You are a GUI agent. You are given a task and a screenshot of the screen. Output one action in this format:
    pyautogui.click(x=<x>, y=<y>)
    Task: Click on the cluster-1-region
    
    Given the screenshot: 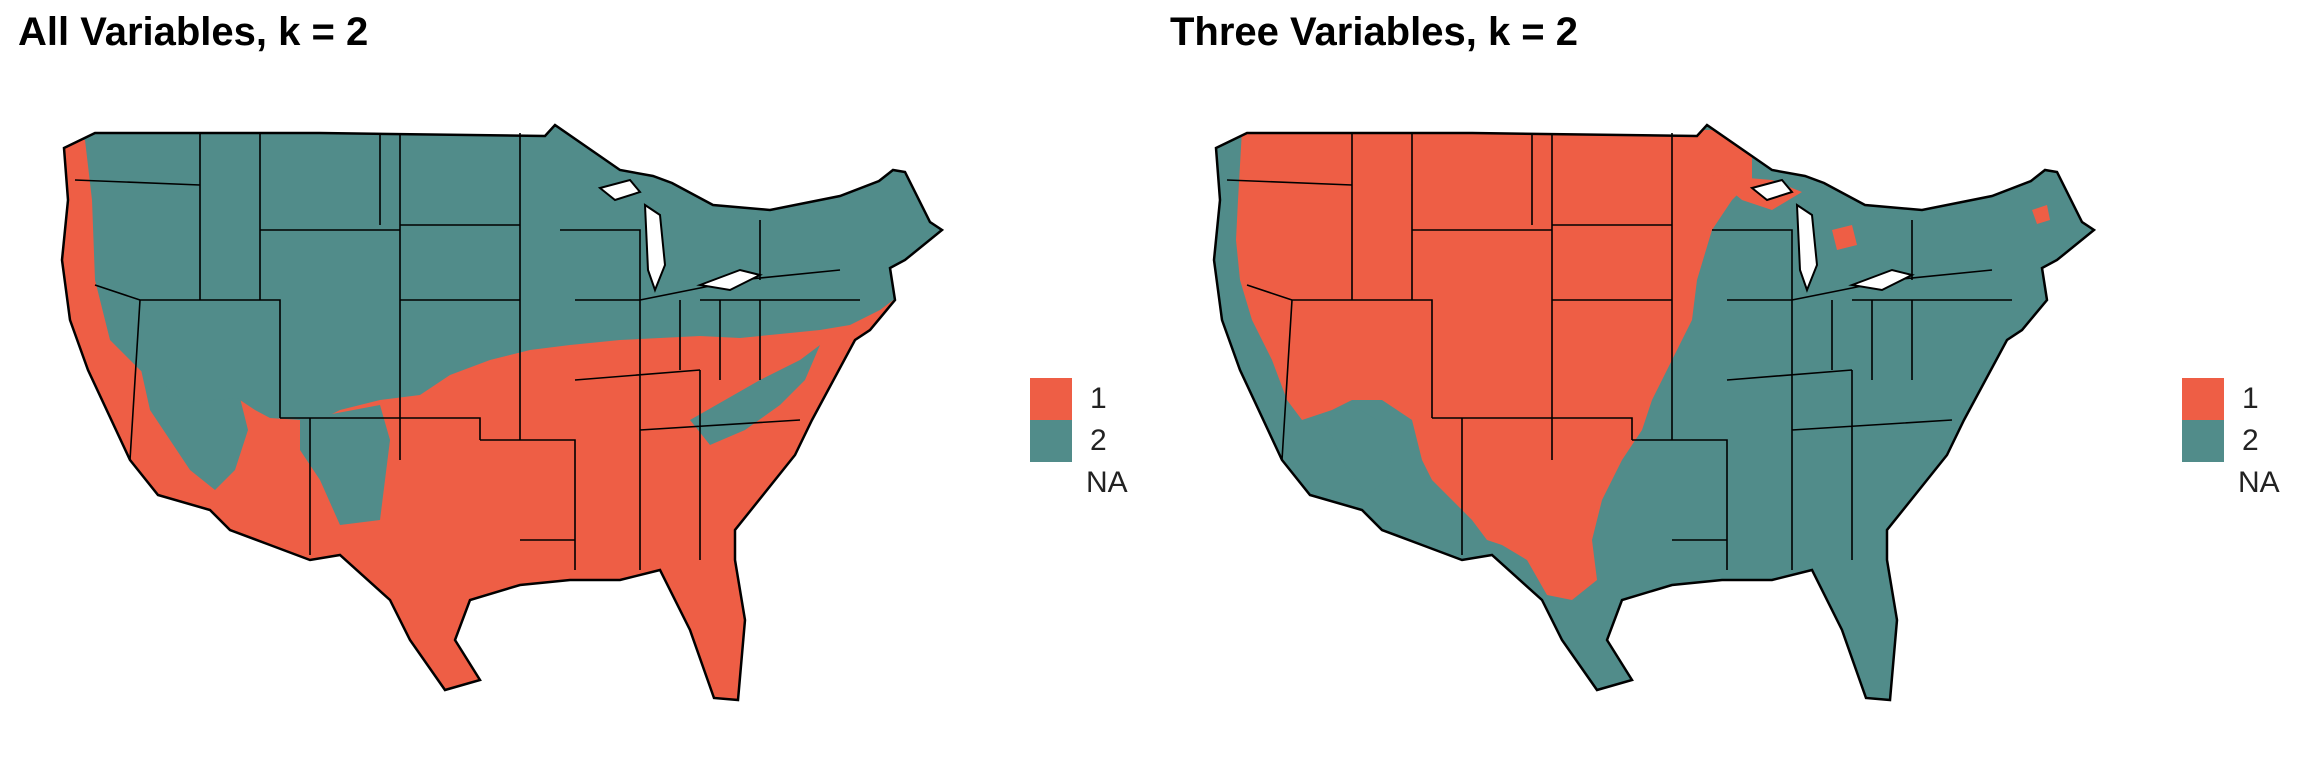 What is the action you would take?
    pyautogui.click(x=1494, y=365)
    